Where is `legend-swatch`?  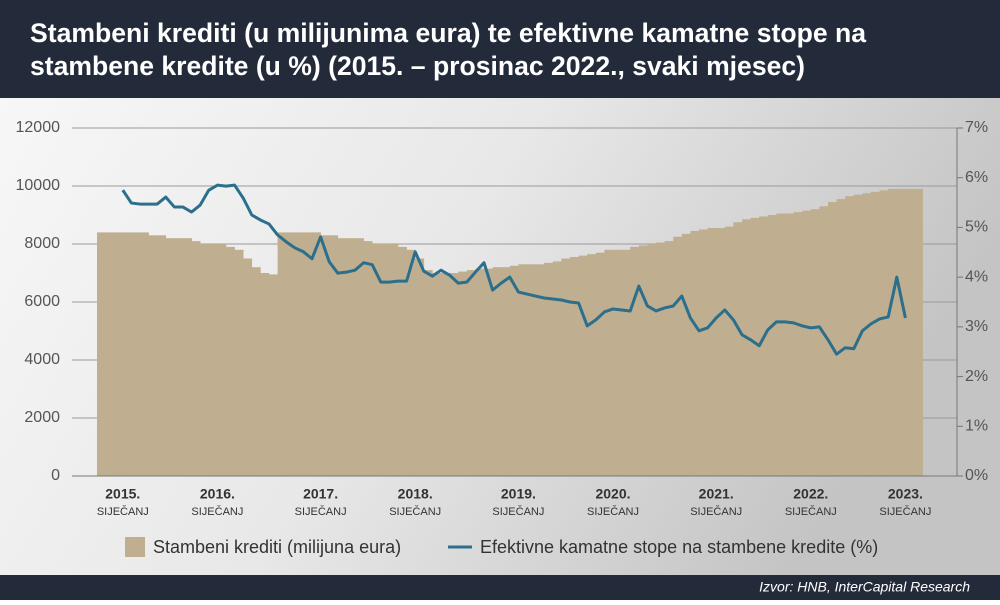
legend-swatch is located at coordinates (135, 547).